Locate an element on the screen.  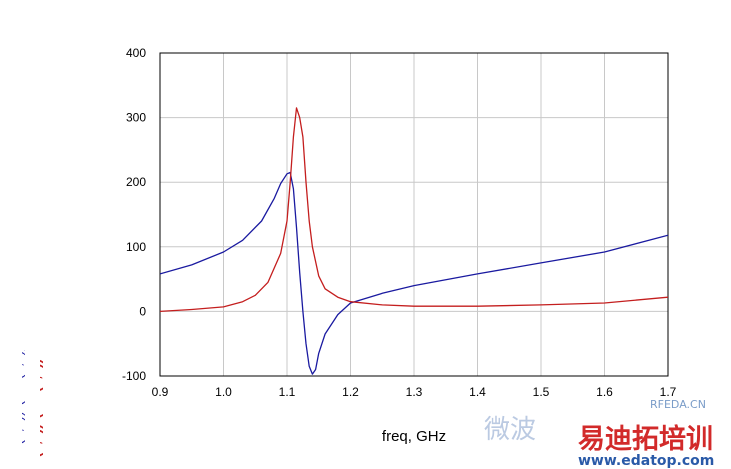
x-tick-labels: 0.9 1.0 1.1 1.2 1.3 1.4 1.5 1.6 1.7 is located at coordinates (414, 392).